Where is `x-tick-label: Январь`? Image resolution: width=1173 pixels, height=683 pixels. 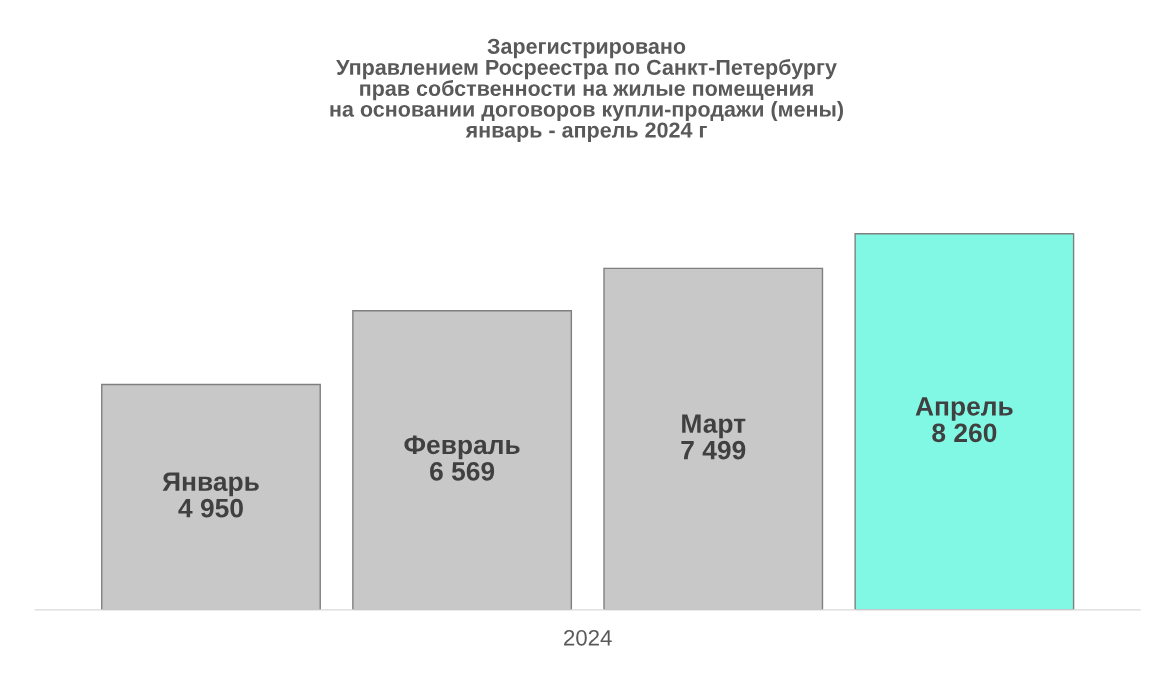 x-tick-label: Январь is located at coordinates (210, 484).